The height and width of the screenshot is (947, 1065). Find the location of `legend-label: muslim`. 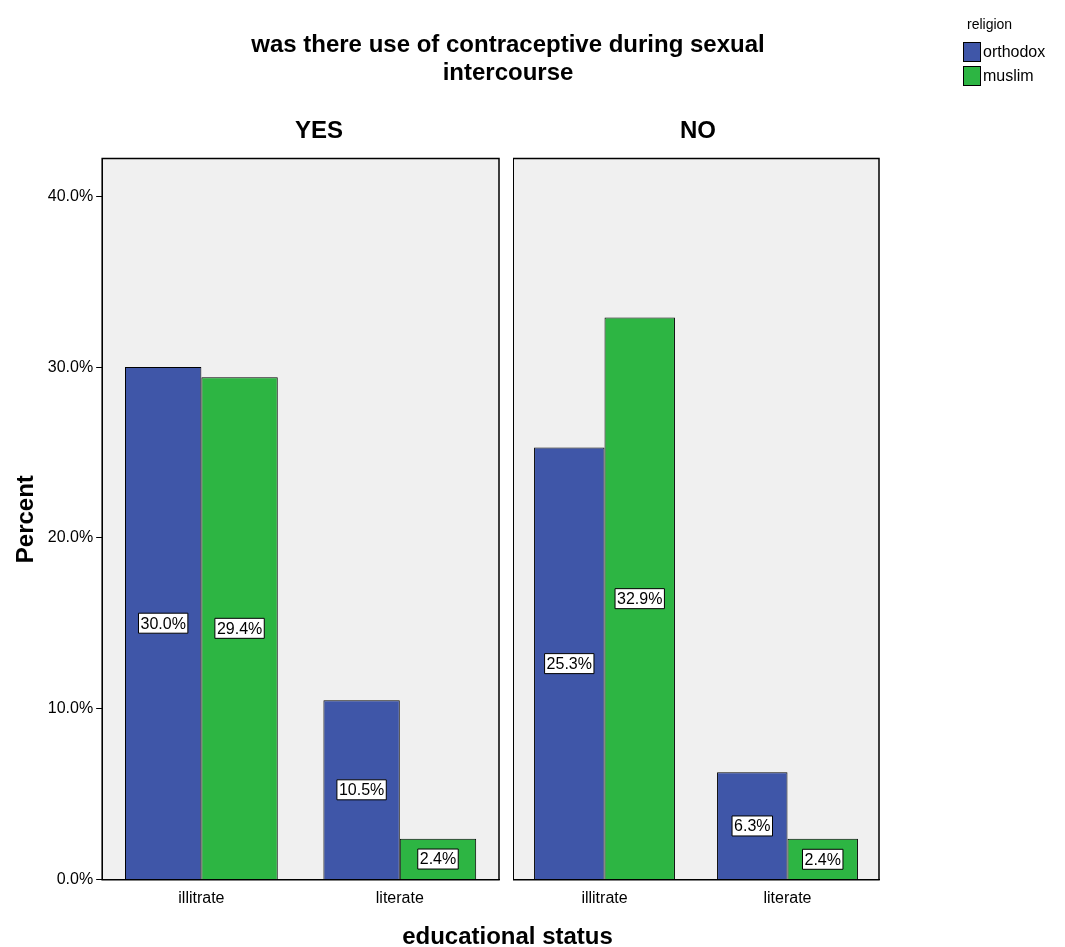

legend-label: muslim is located at coordinates (1008, 76).